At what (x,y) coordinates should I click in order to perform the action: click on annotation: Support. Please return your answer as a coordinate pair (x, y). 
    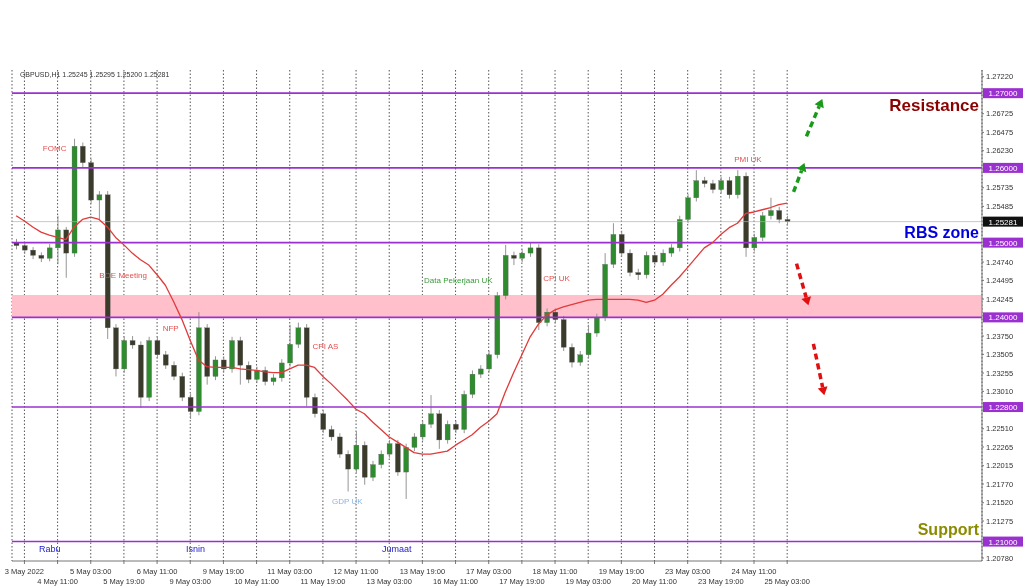
    Looking at the image, I should click on (948, 530).